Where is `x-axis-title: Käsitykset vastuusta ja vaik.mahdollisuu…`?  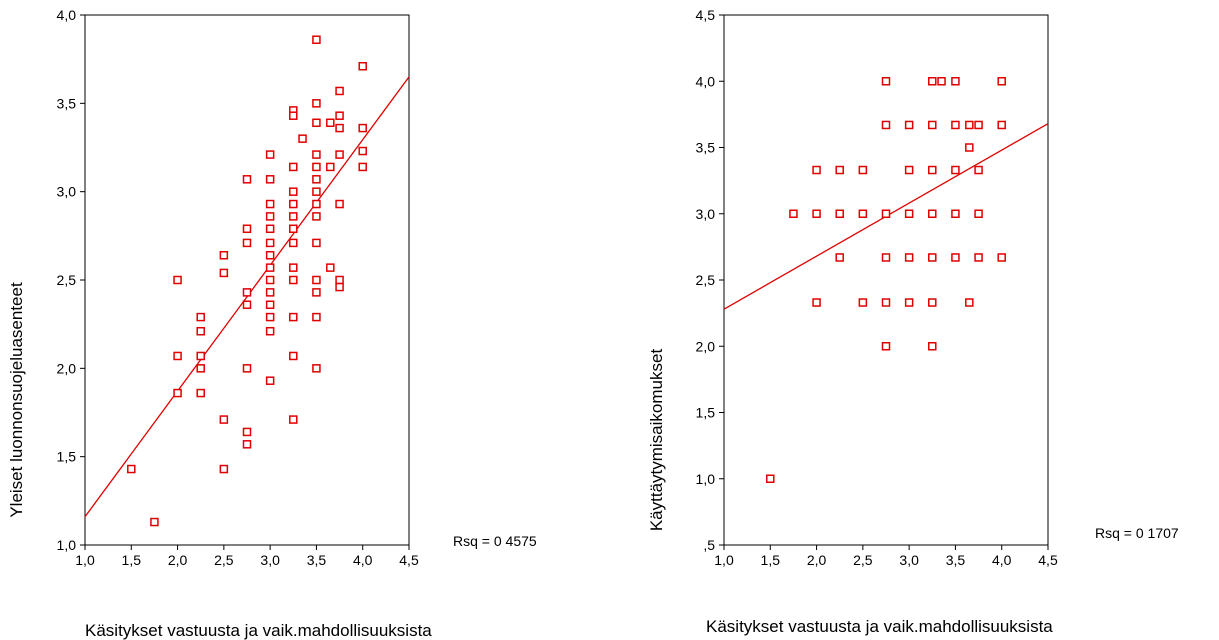
x-axis-title: Käsitykset vastuusta ja vaik.mahdollisuu… is located at coordinates (879, 626).